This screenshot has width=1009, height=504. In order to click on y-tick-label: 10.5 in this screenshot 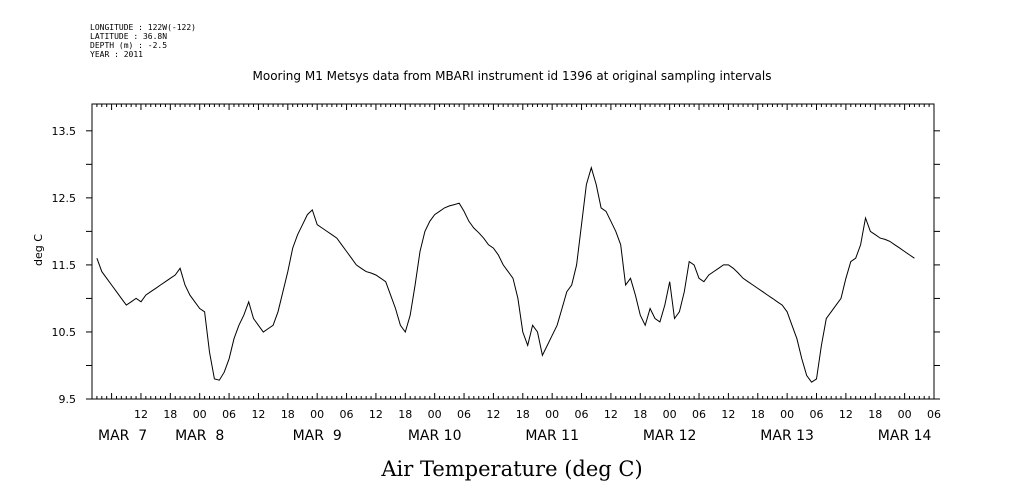, I will do `click(64, 332)`.